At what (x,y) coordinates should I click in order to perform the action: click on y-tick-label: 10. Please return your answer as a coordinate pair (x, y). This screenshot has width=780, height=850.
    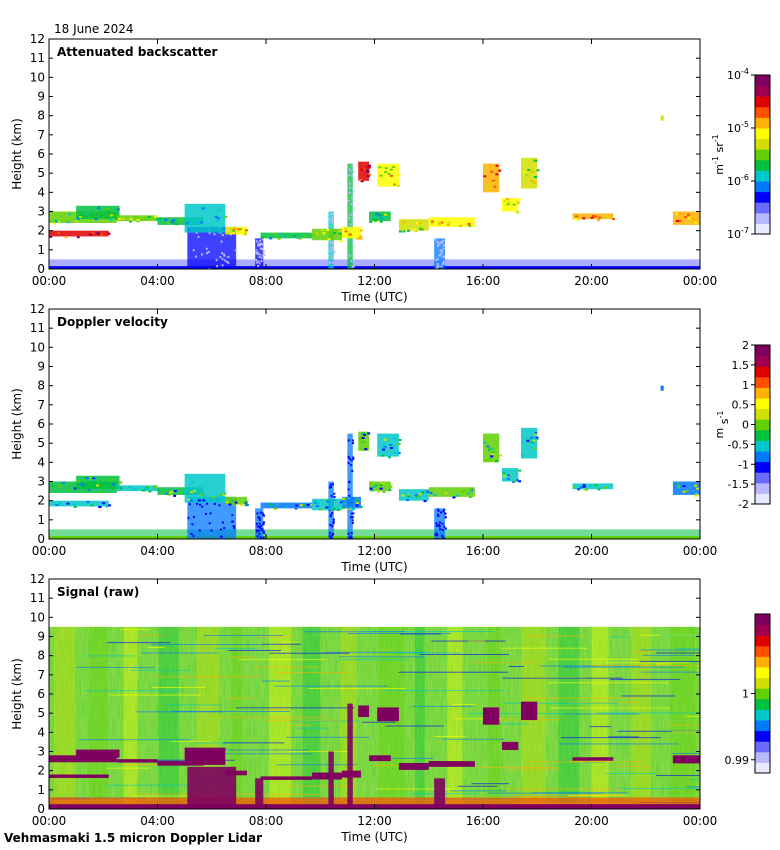
    Looking at the image, I should click on (37, 77).